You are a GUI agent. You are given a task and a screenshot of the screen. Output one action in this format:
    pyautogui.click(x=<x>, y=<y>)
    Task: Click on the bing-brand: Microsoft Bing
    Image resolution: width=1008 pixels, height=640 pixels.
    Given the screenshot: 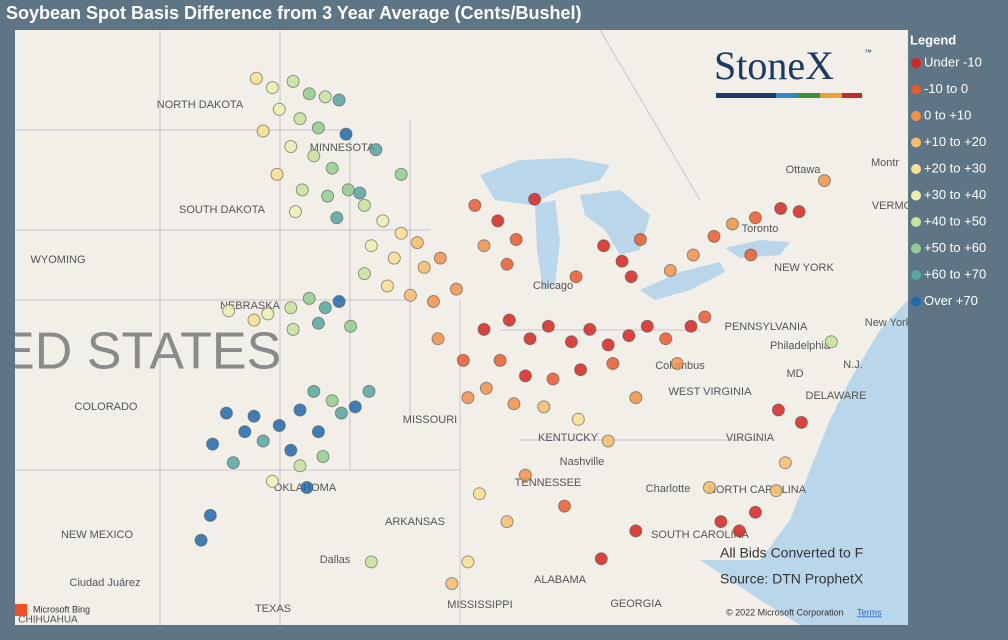 What is the action you would take?
    pyautogui.click(x=61, y=609)
    